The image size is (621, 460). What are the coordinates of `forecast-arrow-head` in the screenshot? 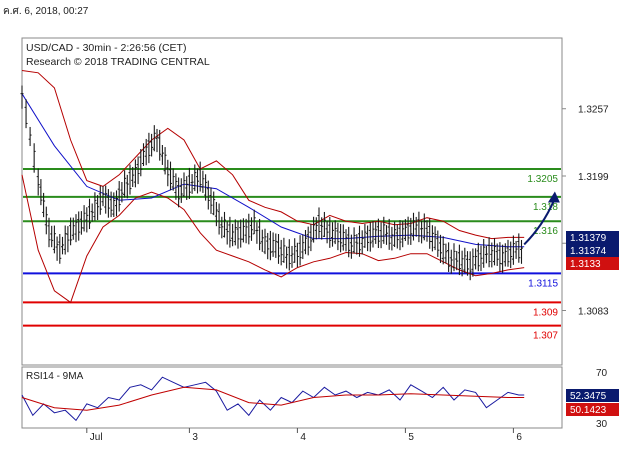 It's located at (553, 197).